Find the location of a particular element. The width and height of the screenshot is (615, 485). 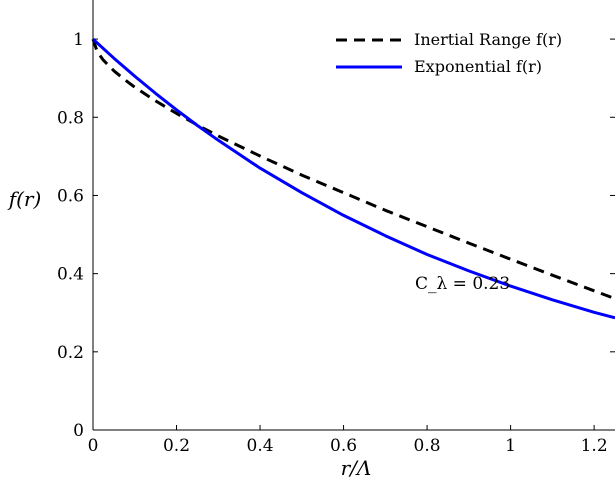

x-tick-label: 0 is located at coordinates (93, 446).